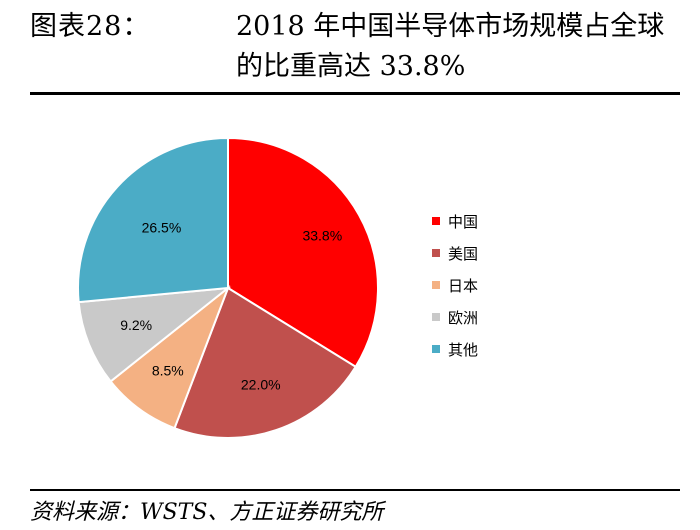 This screenshot has height=530, width=700. Describe the element at coordinates (463, 254) in the screenshot. I see `legend-label-2: 美国` at that location.